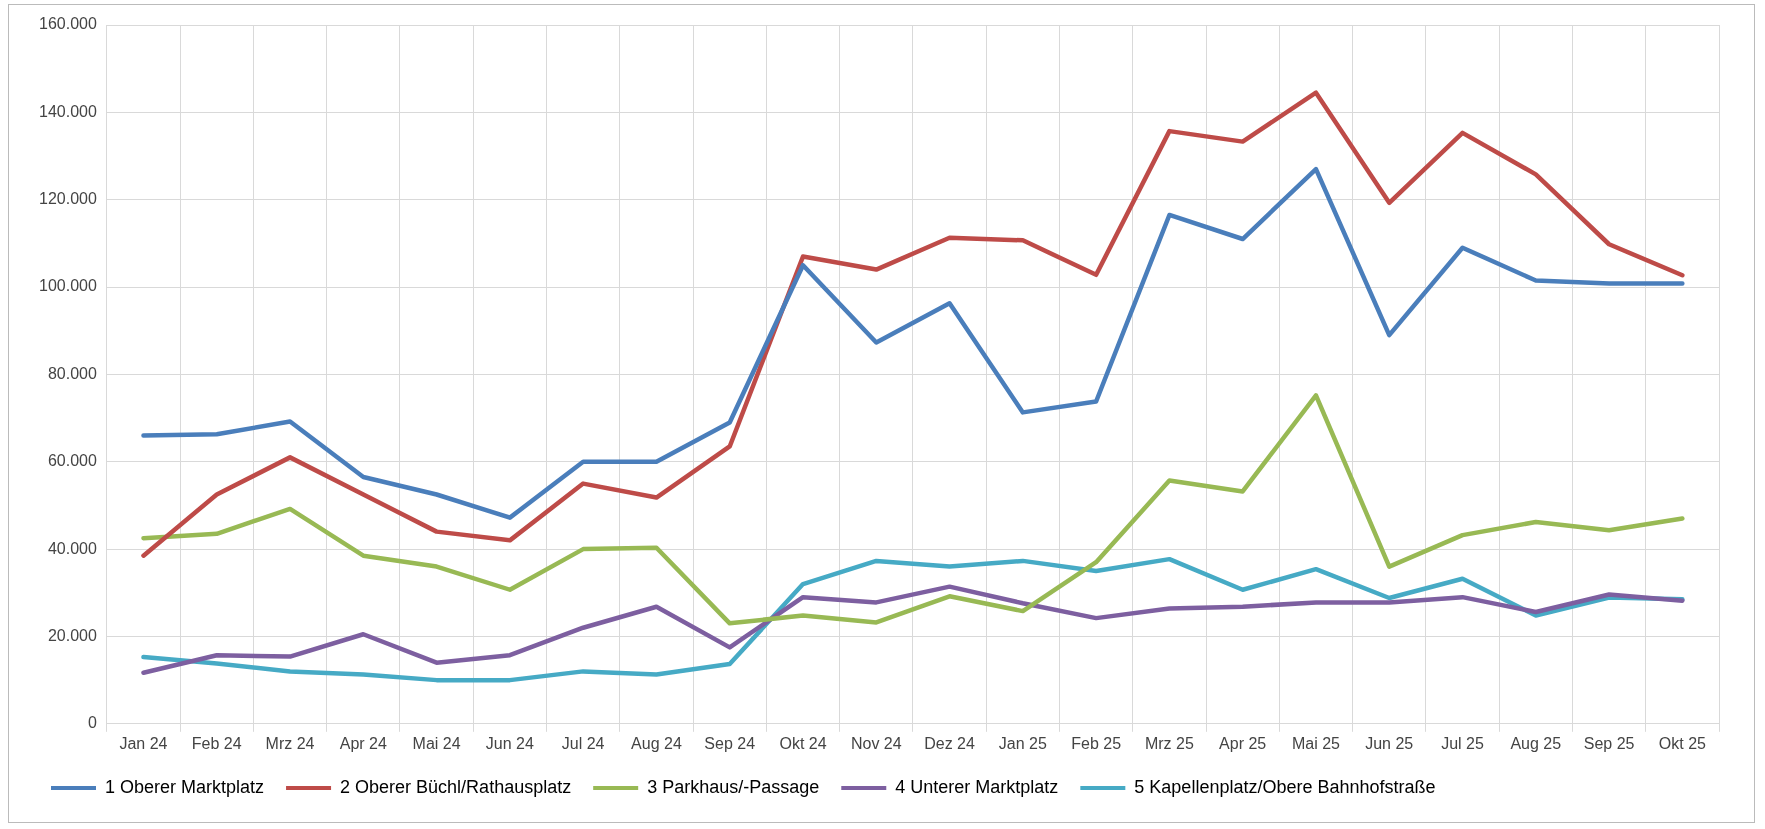 The image size is (1765, 829). I want to click on x-tick-label: Mrz 25, so click(1169, 743).